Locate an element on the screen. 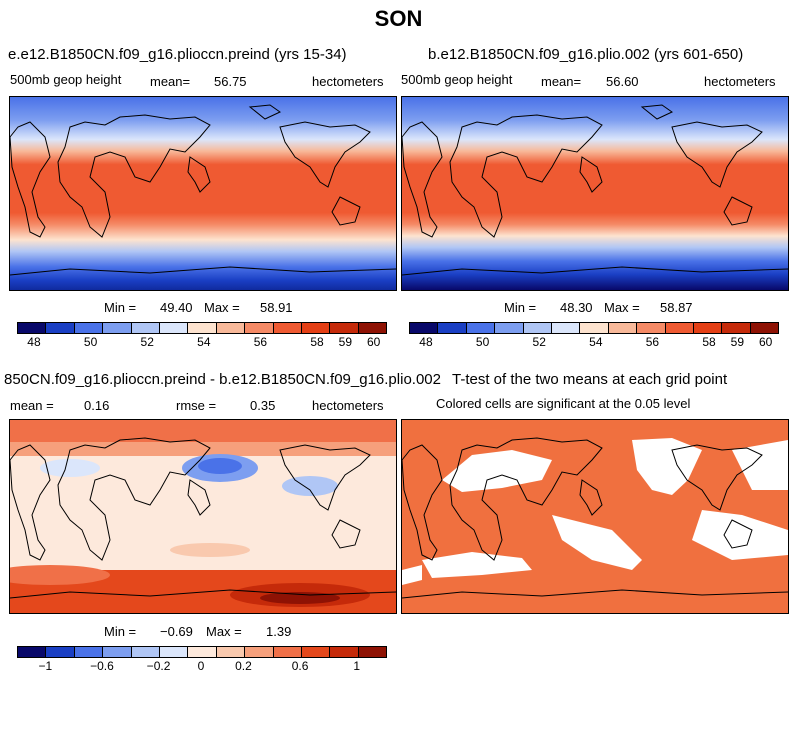  panel-c-pacific-core is located at coordinates (220, 466).